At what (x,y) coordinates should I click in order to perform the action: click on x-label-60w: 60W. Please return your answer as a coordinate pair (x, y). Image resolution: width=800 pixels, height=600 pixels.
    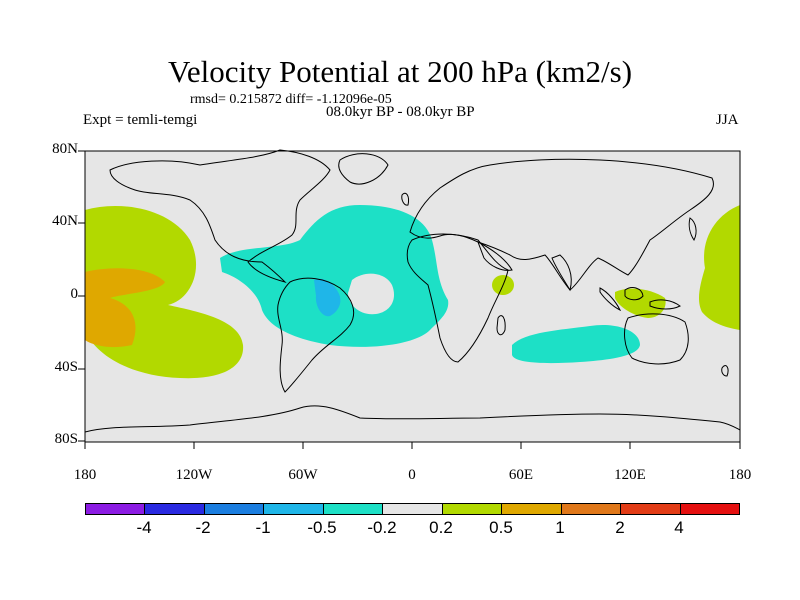
    Looking at the image, I should click on (303, 475).